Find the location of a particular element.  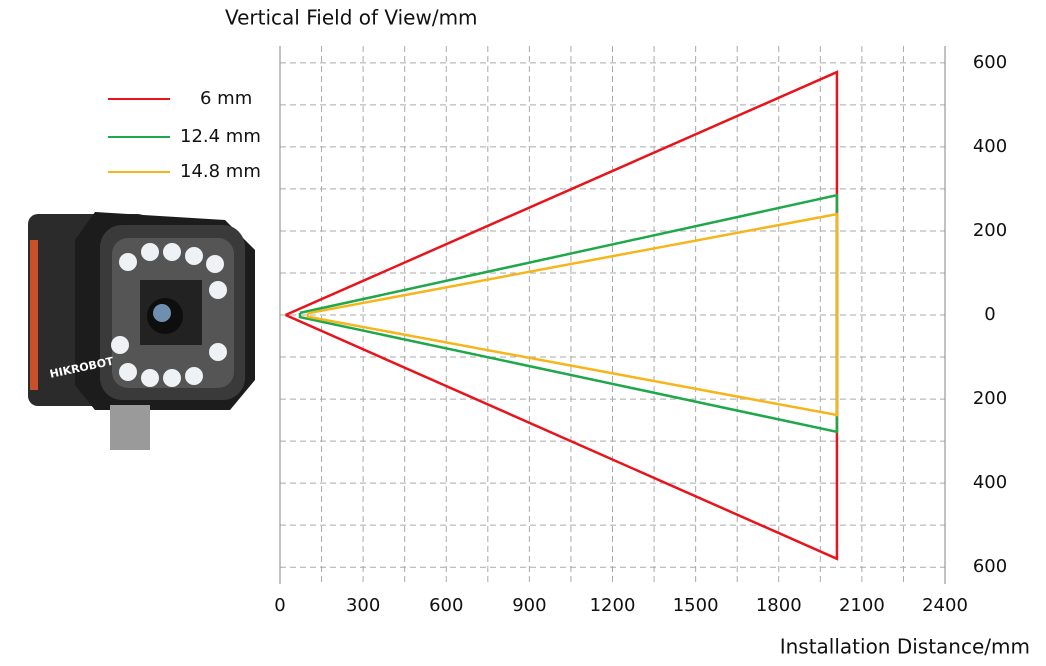

x-axis-label: Installation Distance/mm is located at coordinates (905, 647).